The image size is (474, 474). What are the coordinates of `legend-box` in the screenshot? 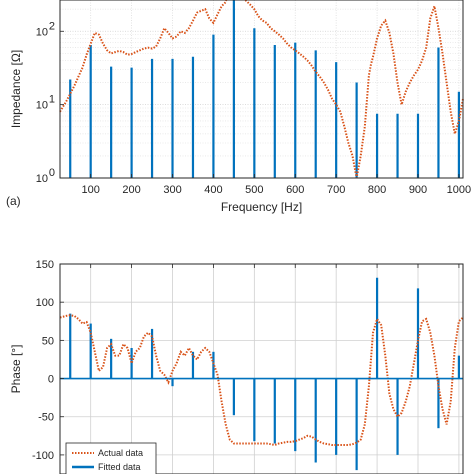 It's located at (111, 458).